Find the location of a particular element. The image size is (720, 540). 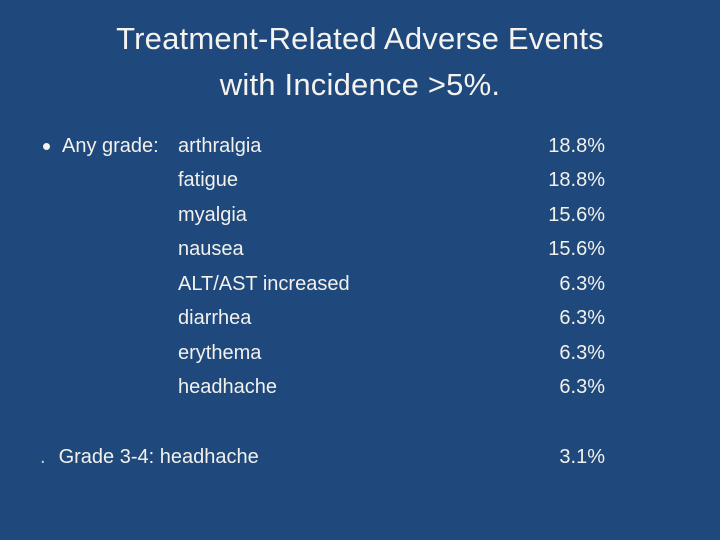

slide-title-line-2: with Incidence >5%. is located at coordinates (360, 84).